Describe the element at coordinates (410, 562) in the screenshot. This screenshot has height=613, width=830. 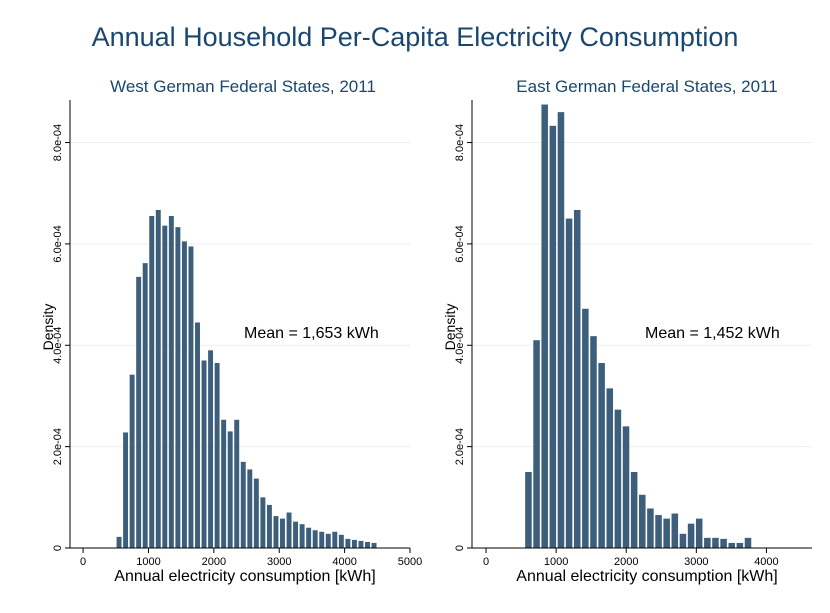
I see `x-tick-label: 5000` at that location.